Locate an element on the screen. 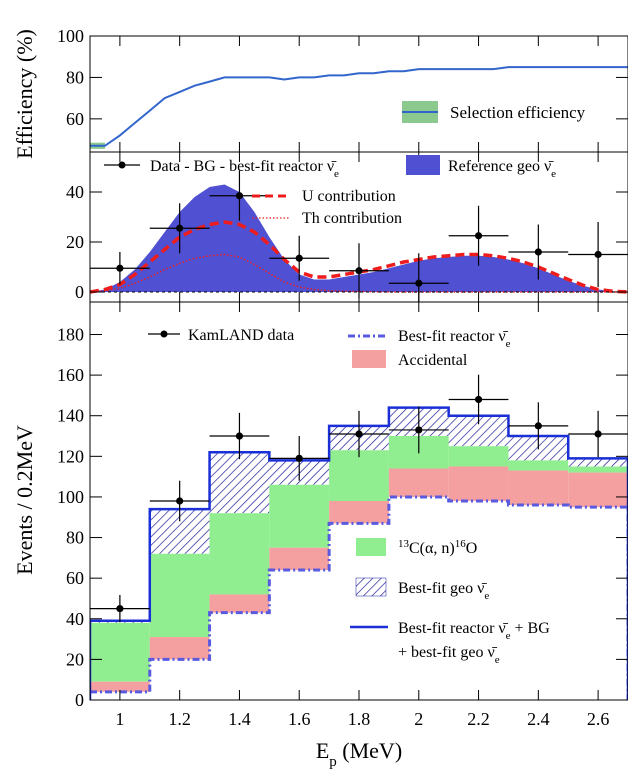 The height and width of the screenshot is (775, 628). geo-legend-th-label: Th contribution is located at coordinates (352, 218).